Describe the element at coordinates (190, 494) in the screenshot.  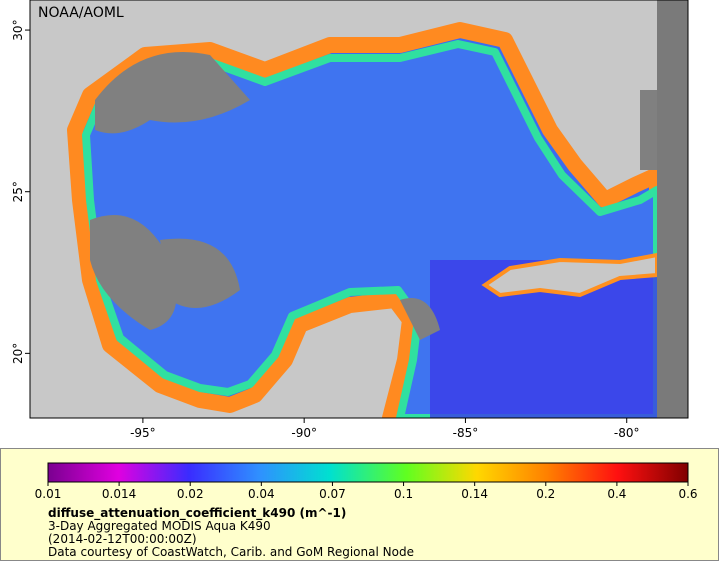
I see `colorbar-tick-label: 0.02` at that location.